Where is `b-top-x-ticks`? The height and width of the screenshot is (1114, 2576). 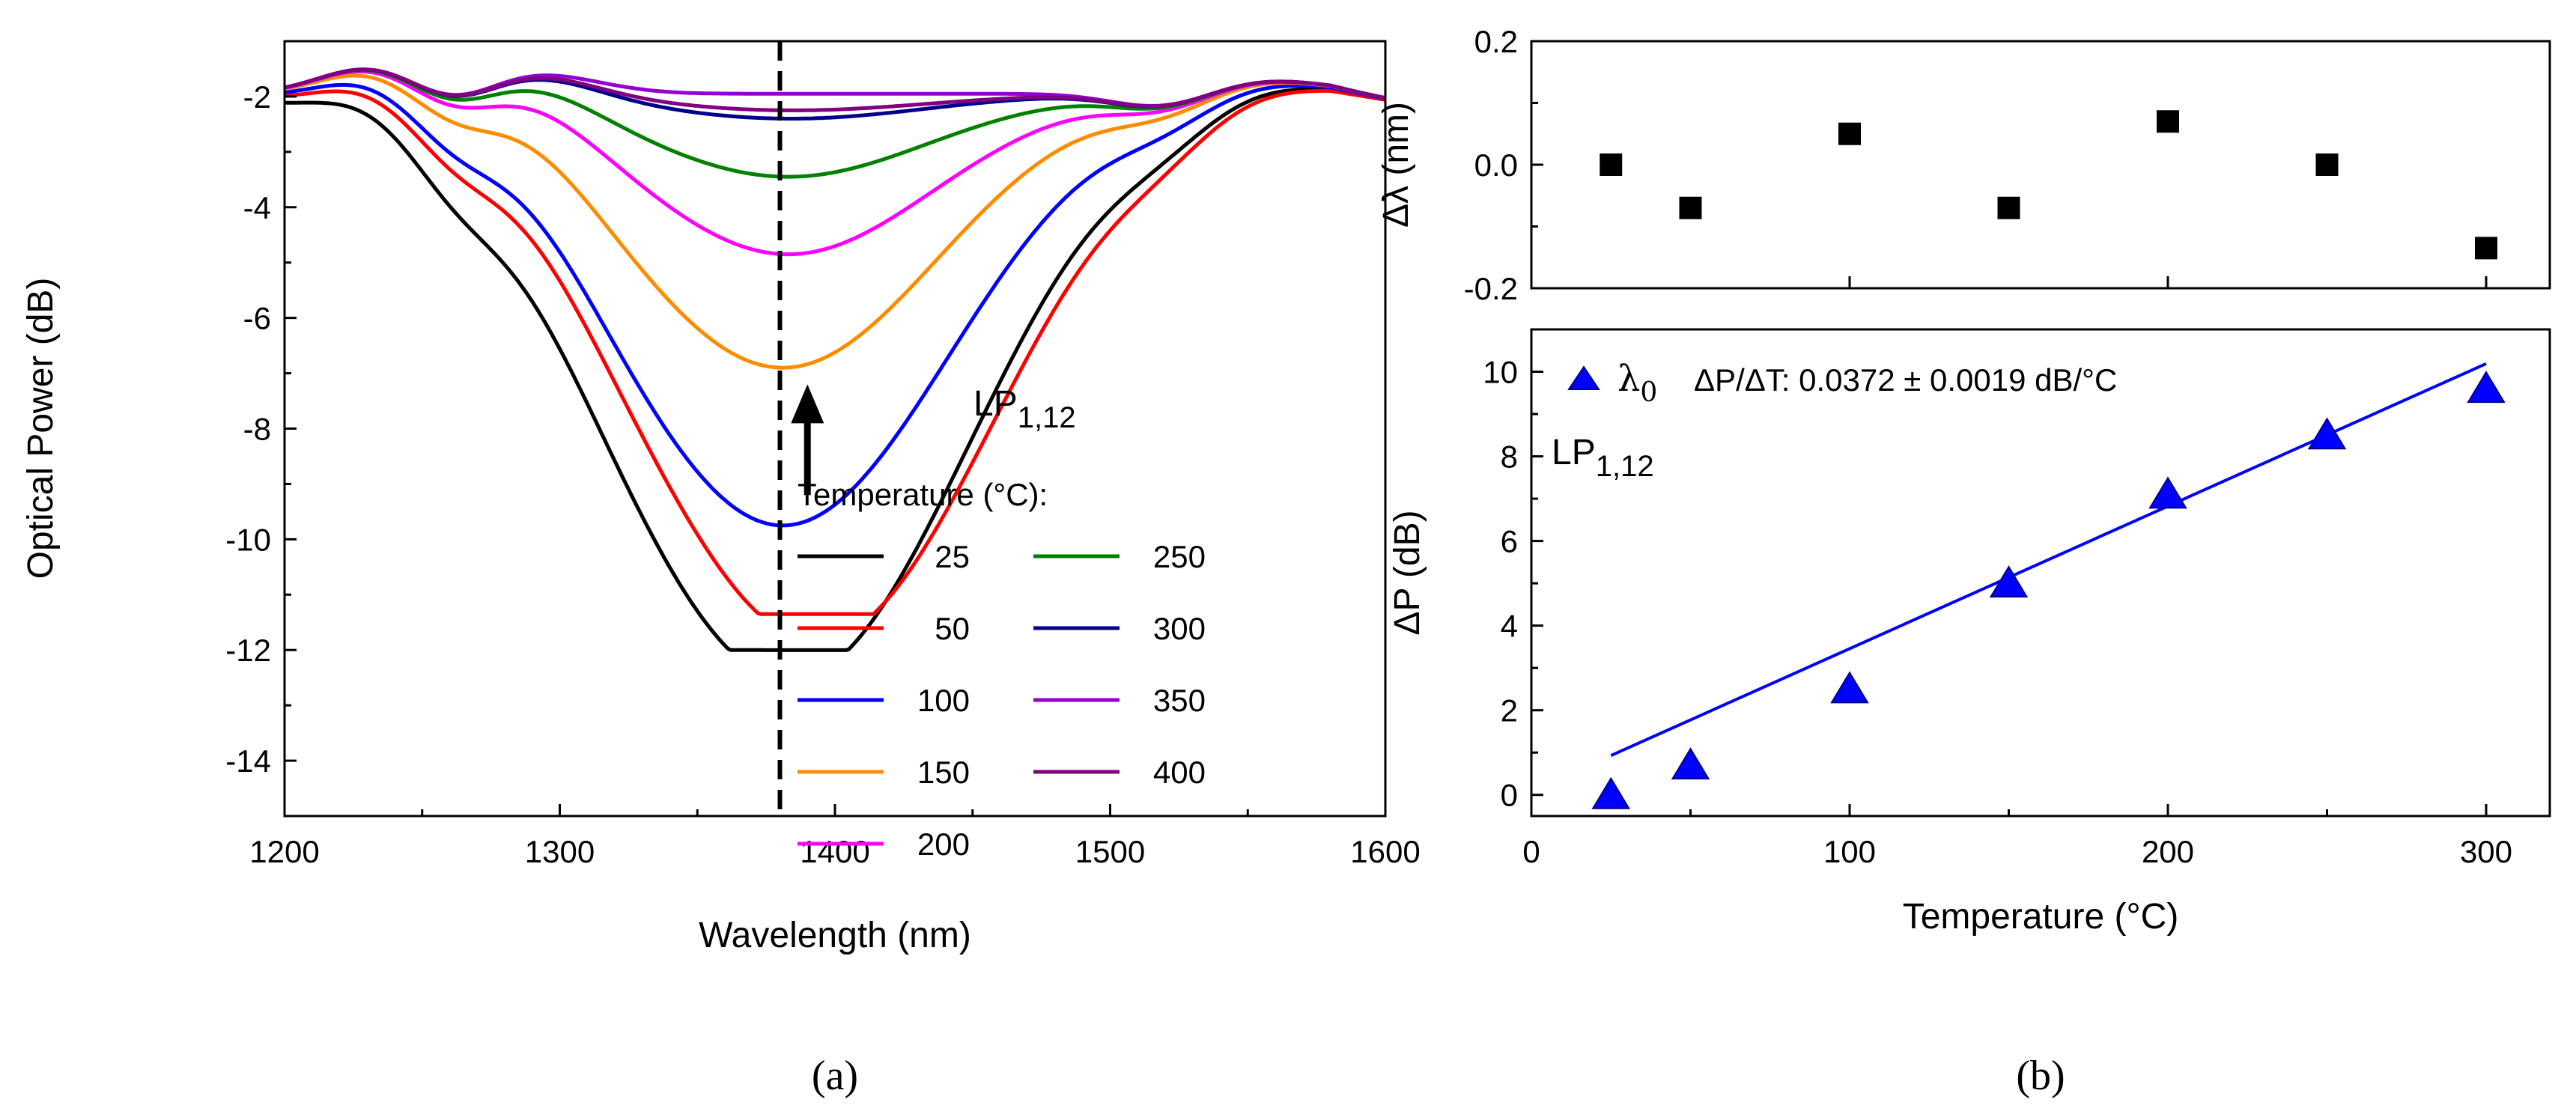 b-top-x-ticks is located at coordinates (2009, 282).